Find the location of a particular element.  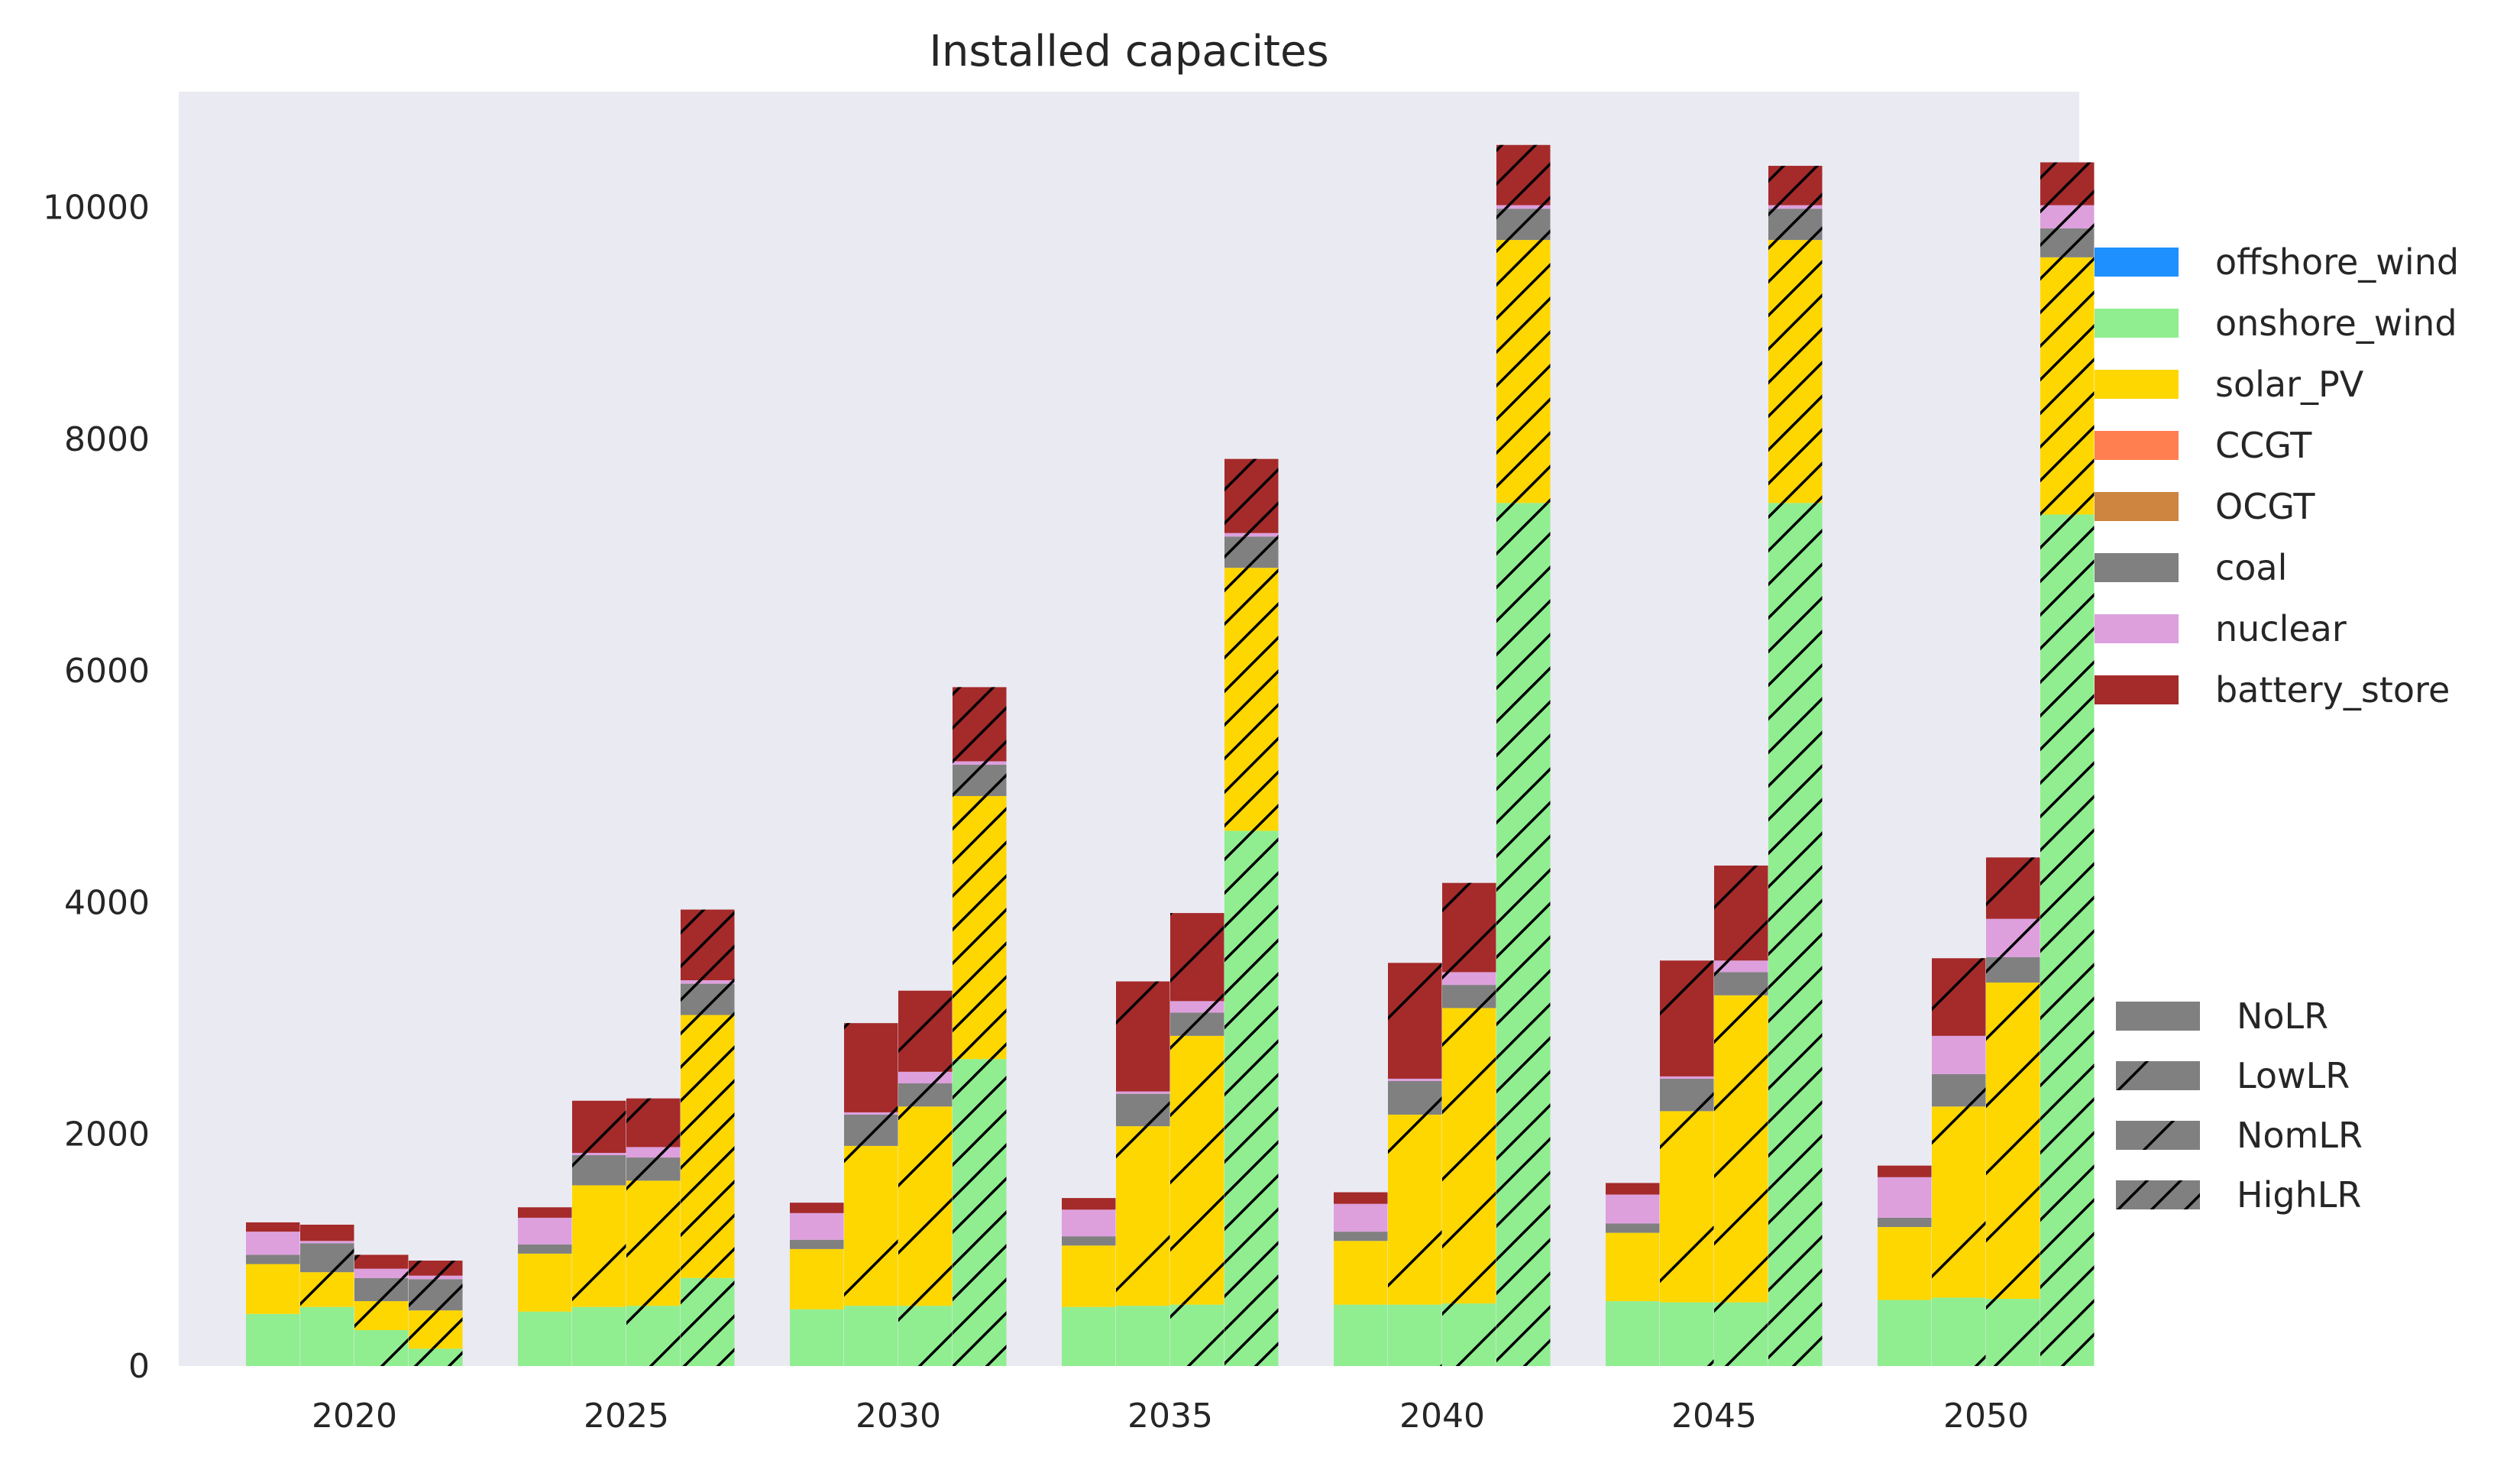

bar-2030-nolr-onshore-wind is located at coordinates (817, 1337).